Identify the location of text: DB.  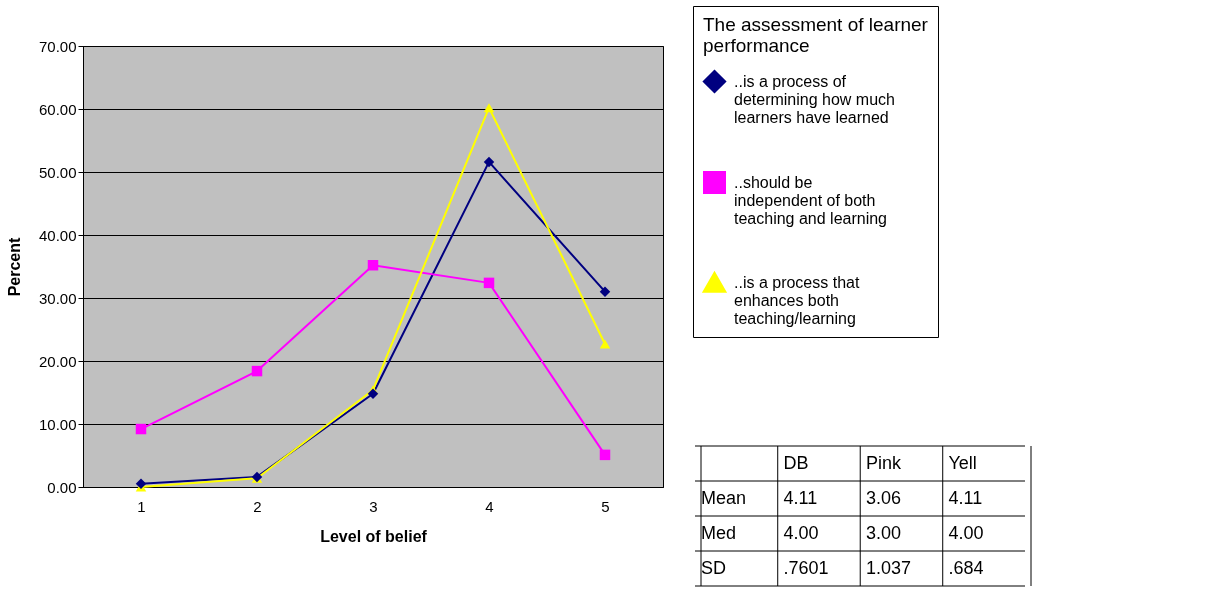
(796, 462).